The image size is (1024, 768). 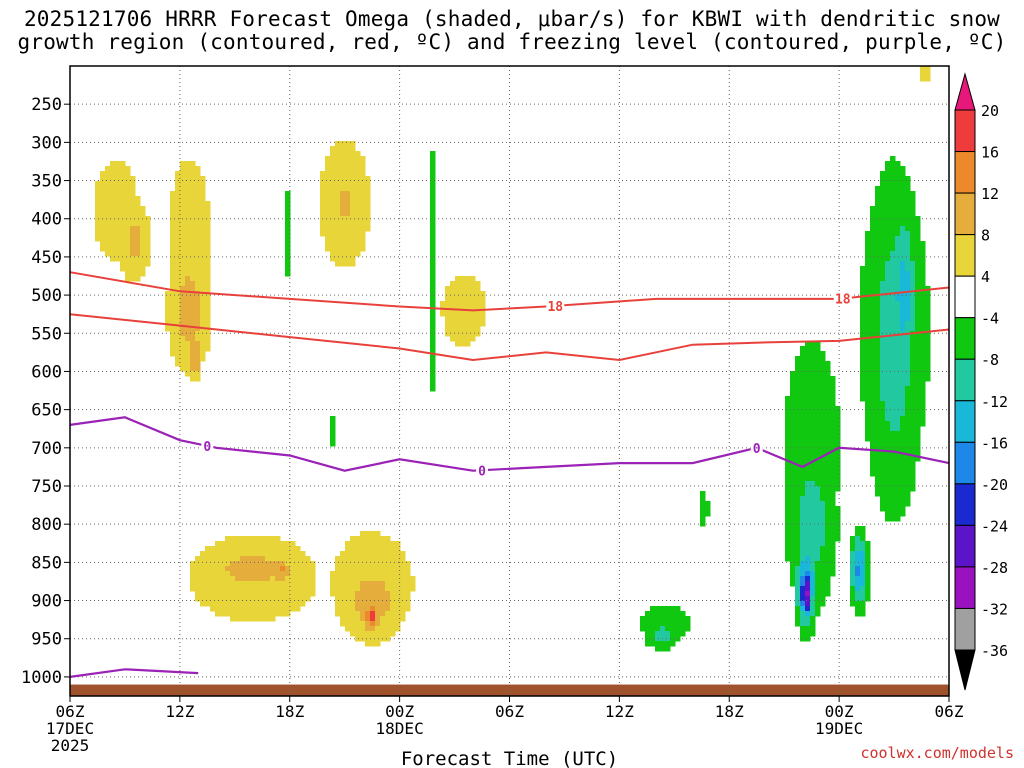 What do you see at coordinates (46, 220) in the screenshot?
I see `y-tick-label: 400` at bounding box center [46, 220].